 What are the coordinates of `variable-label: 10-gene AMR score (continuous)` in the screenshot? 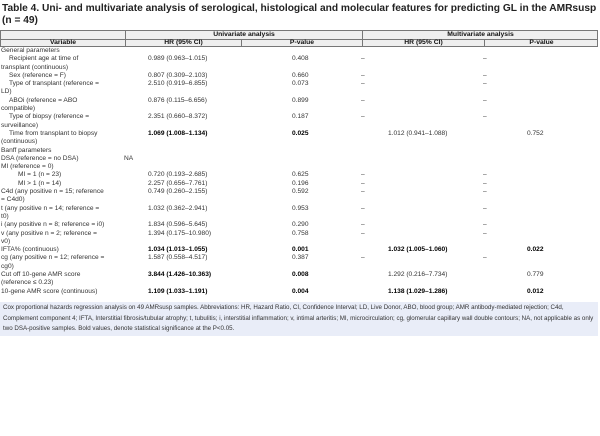 It's located at (49, 291).